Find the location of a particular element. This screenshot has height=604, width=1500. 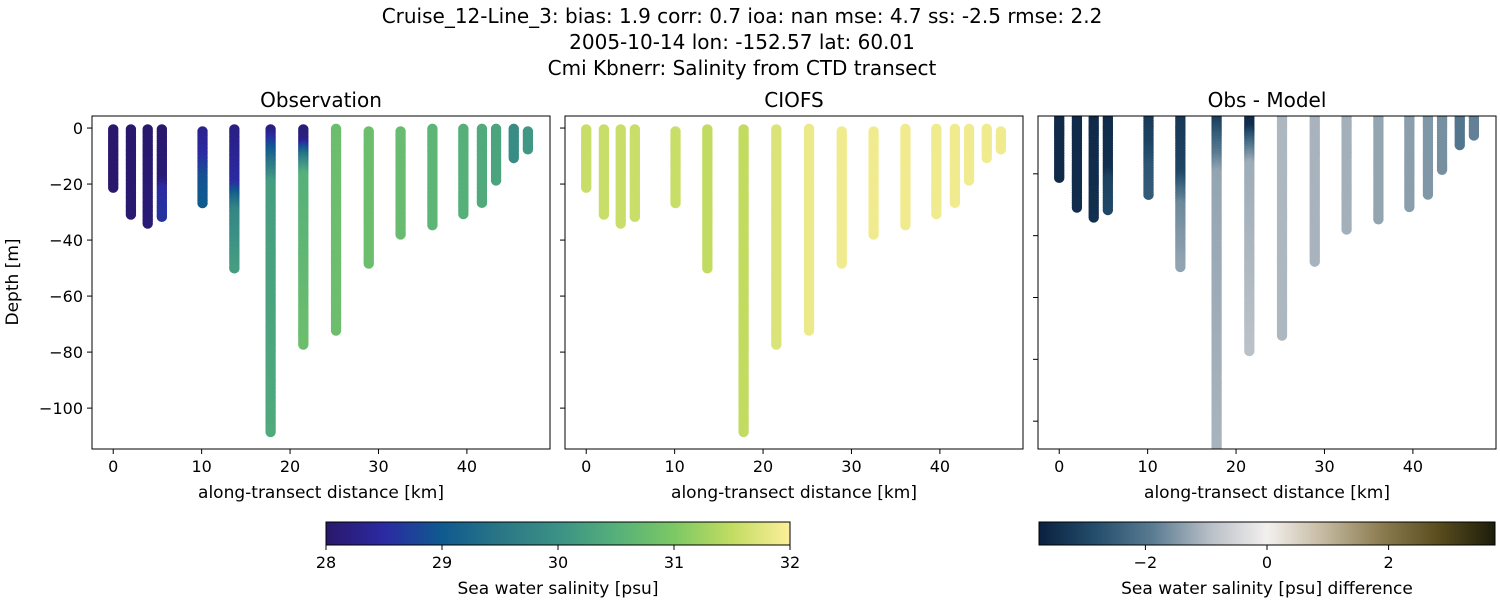

colorbar-tick-label: −2 is located at coordinates (1146, 562).